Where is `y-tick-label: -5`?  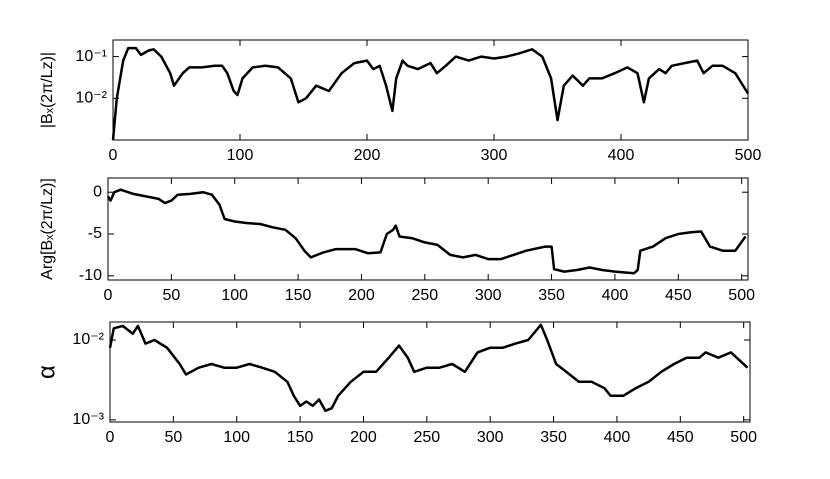
y-tick-label: -5 is located at coordinates (95, 233).